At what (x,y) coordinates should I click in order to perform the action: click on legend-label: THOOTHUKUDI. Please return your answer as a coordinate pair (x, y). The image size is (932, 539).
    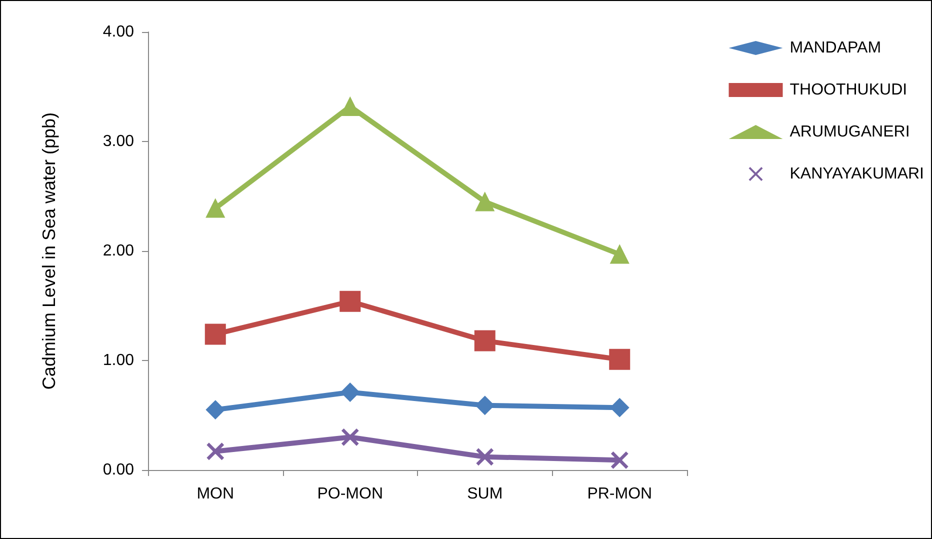
    Looking at the image, I should click on (849, 90).